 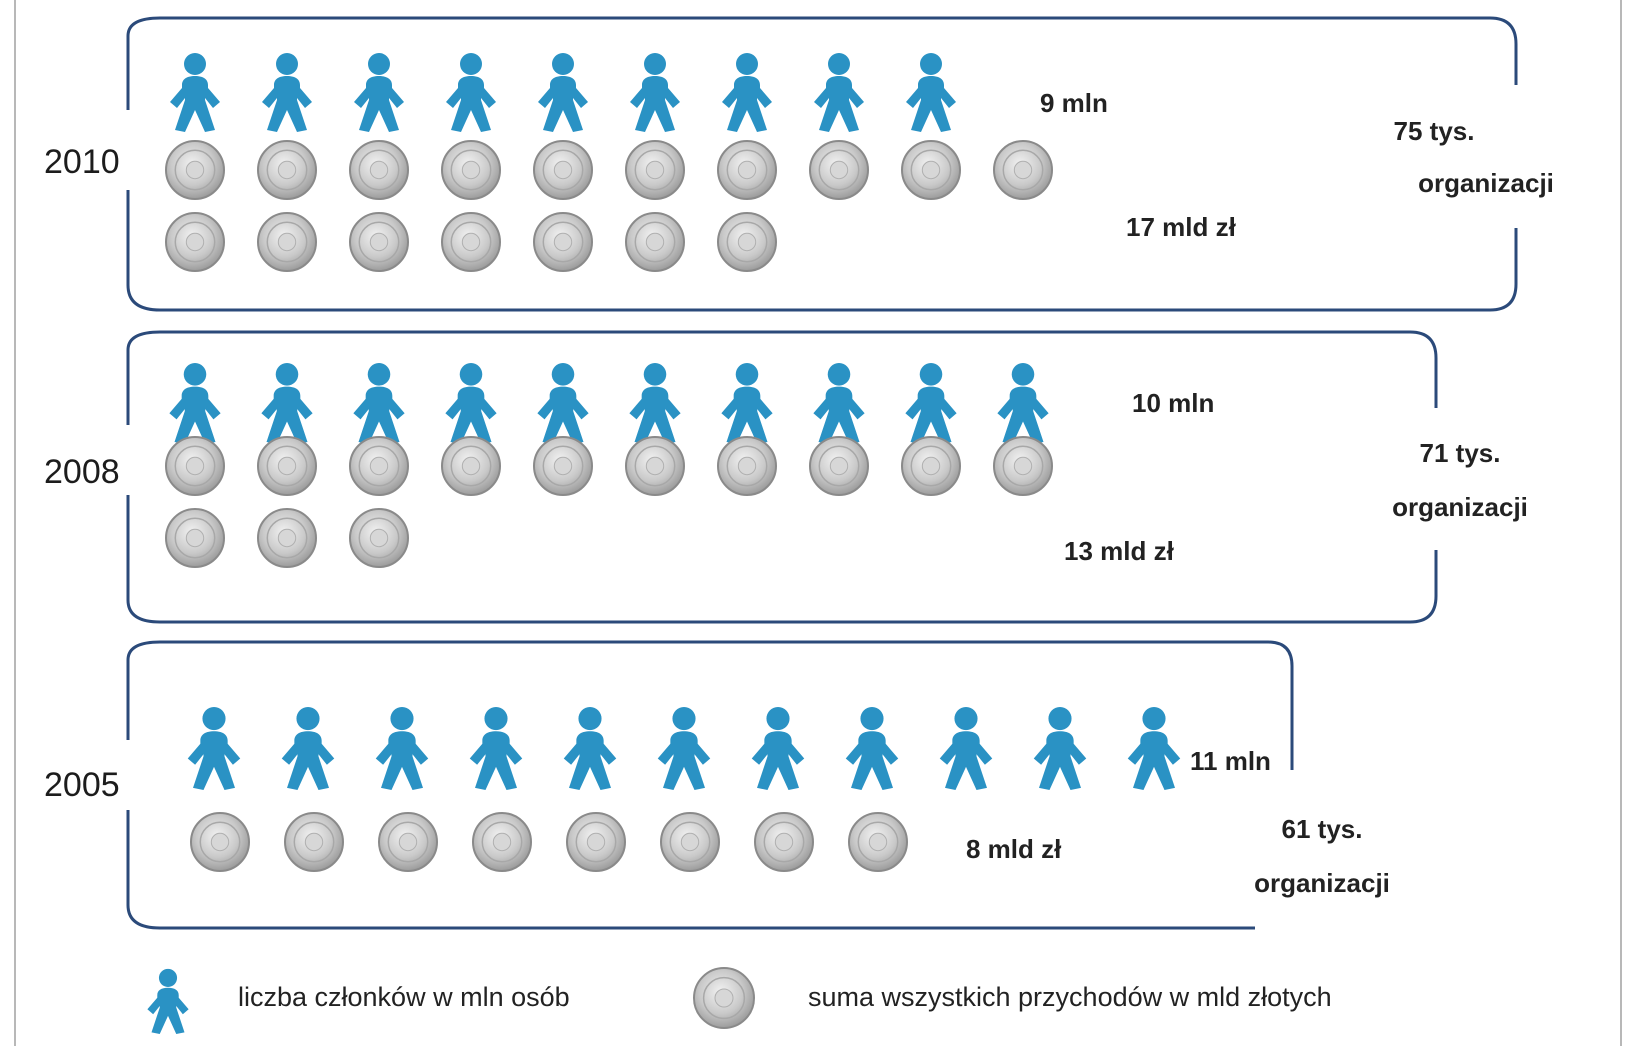 I want to click on legend-members-label: liczba członków w mln osób, so click(x=404, y=997).